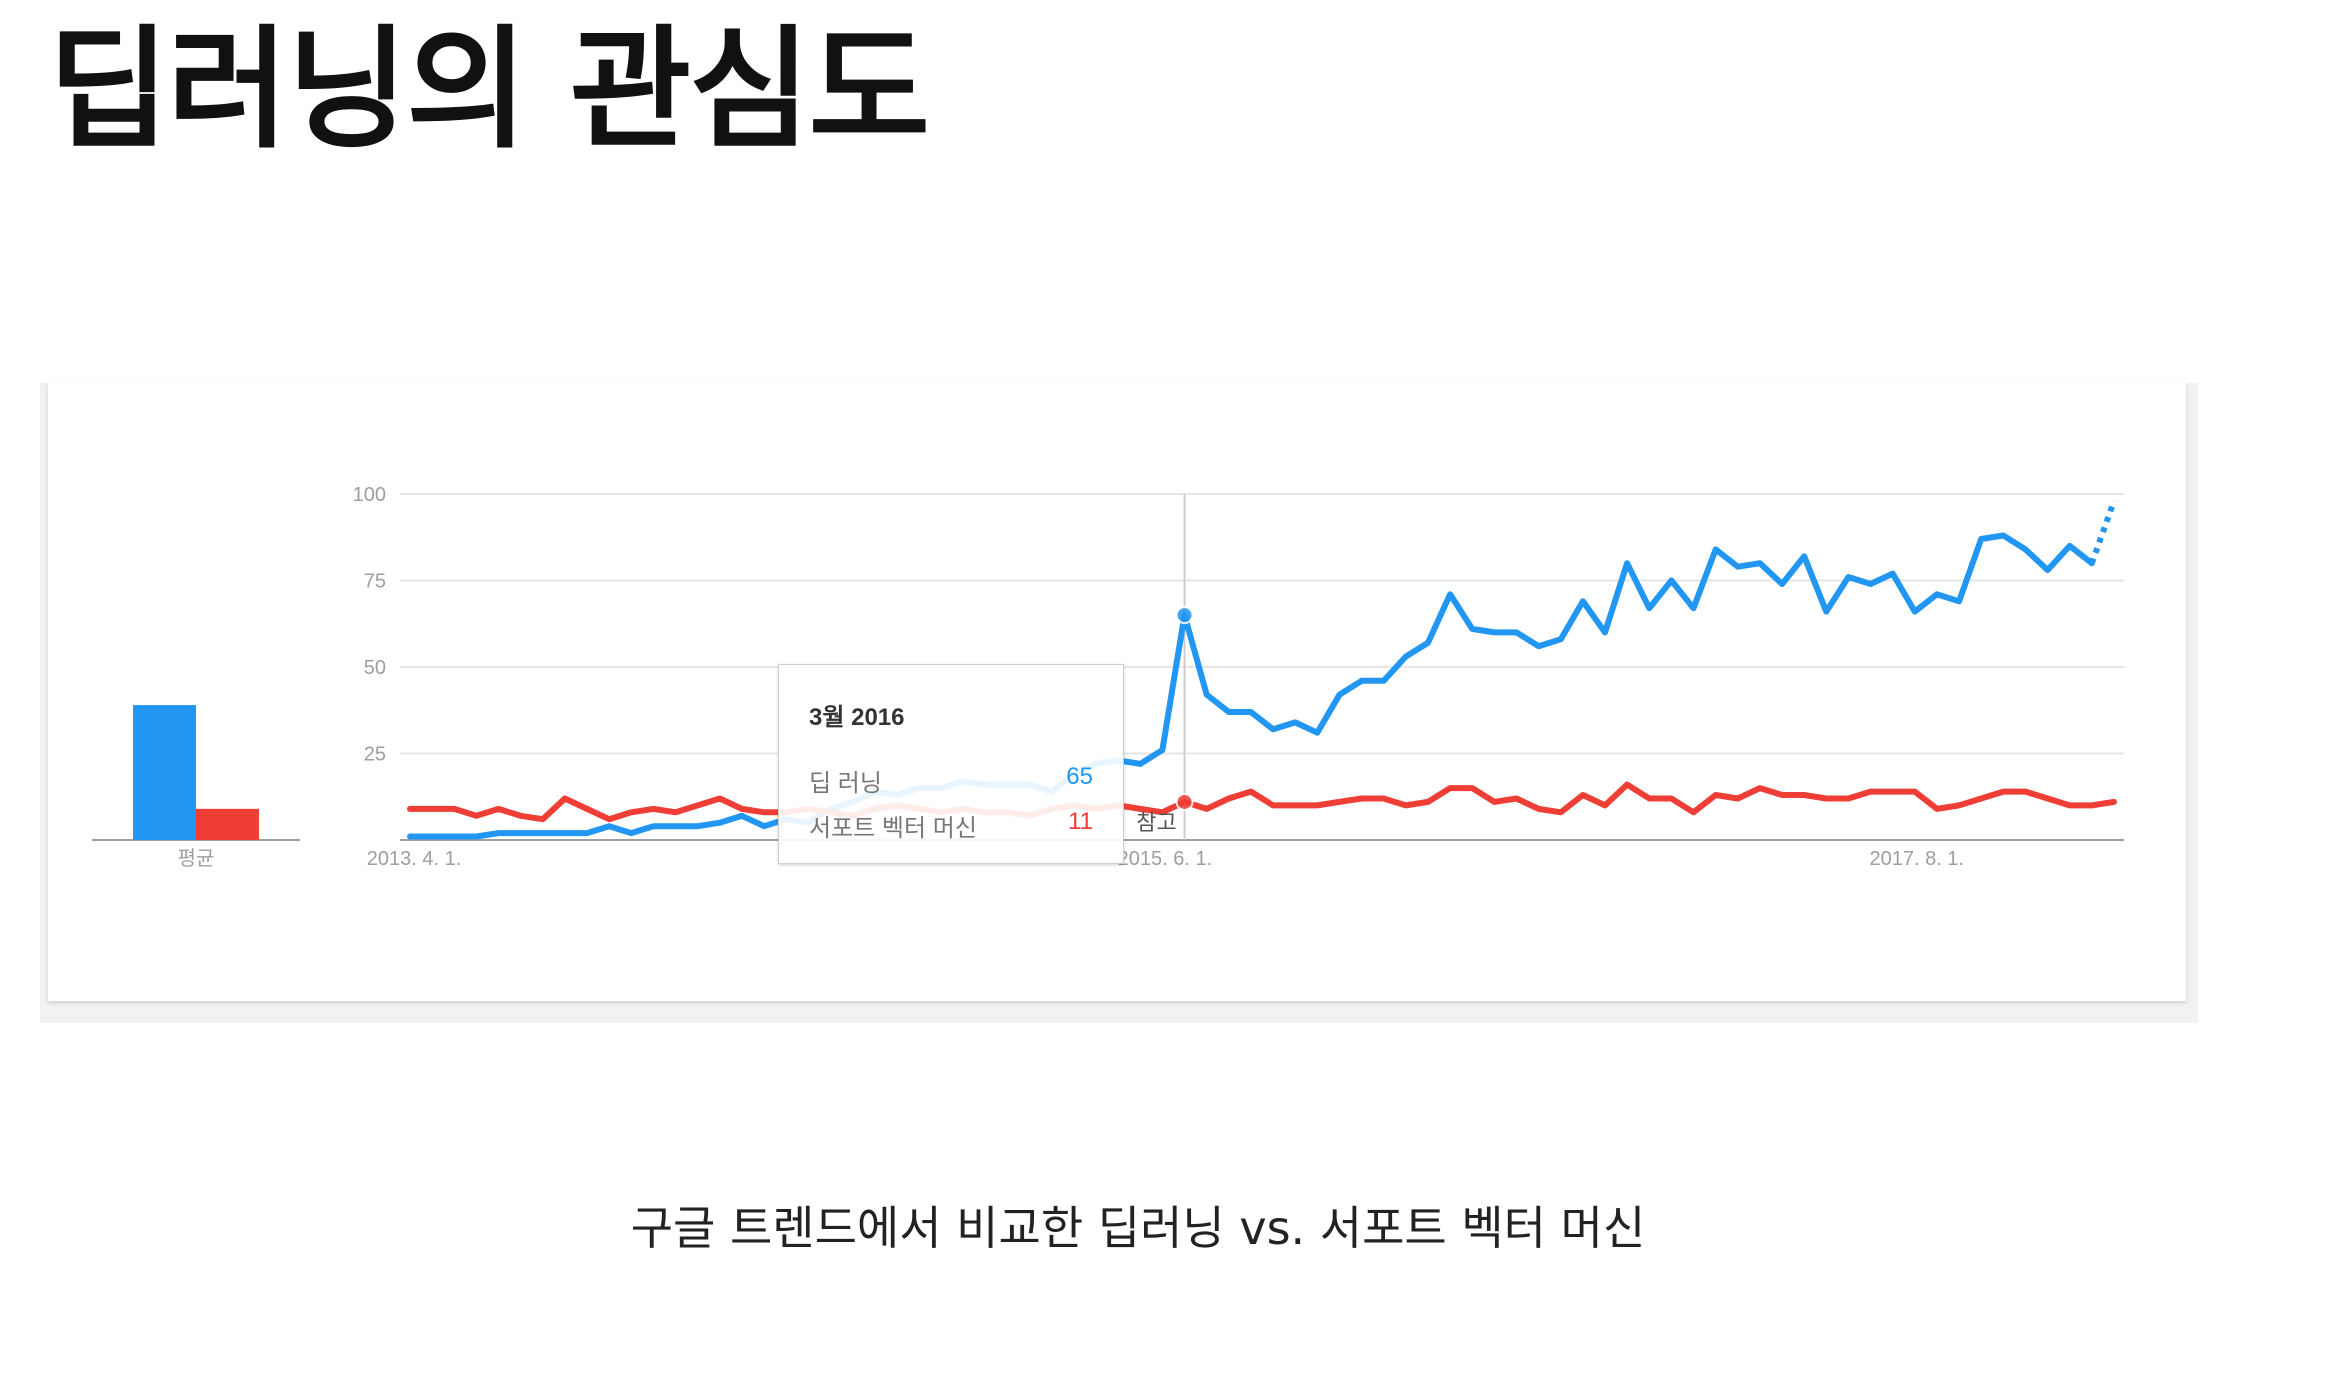 The width and height of the screenshot is (2345, 1385). What do you see at coordinates (1156, 823) in the screenshot?
I see `note-marker: 참고` at bounding box center [1156, 823].